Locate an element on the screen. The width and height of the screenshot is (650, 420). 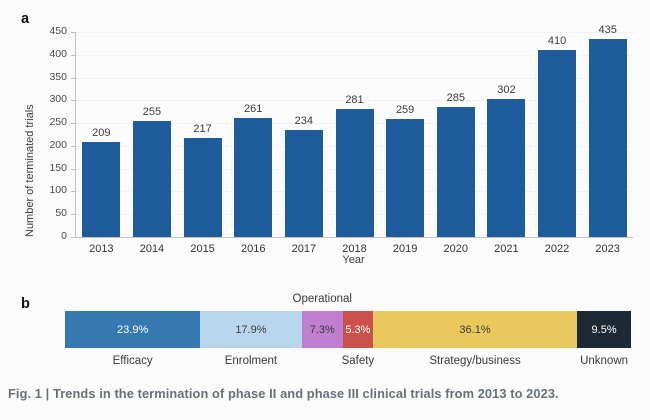
y-tick-label: 150 is located at coordinates (58, 167).